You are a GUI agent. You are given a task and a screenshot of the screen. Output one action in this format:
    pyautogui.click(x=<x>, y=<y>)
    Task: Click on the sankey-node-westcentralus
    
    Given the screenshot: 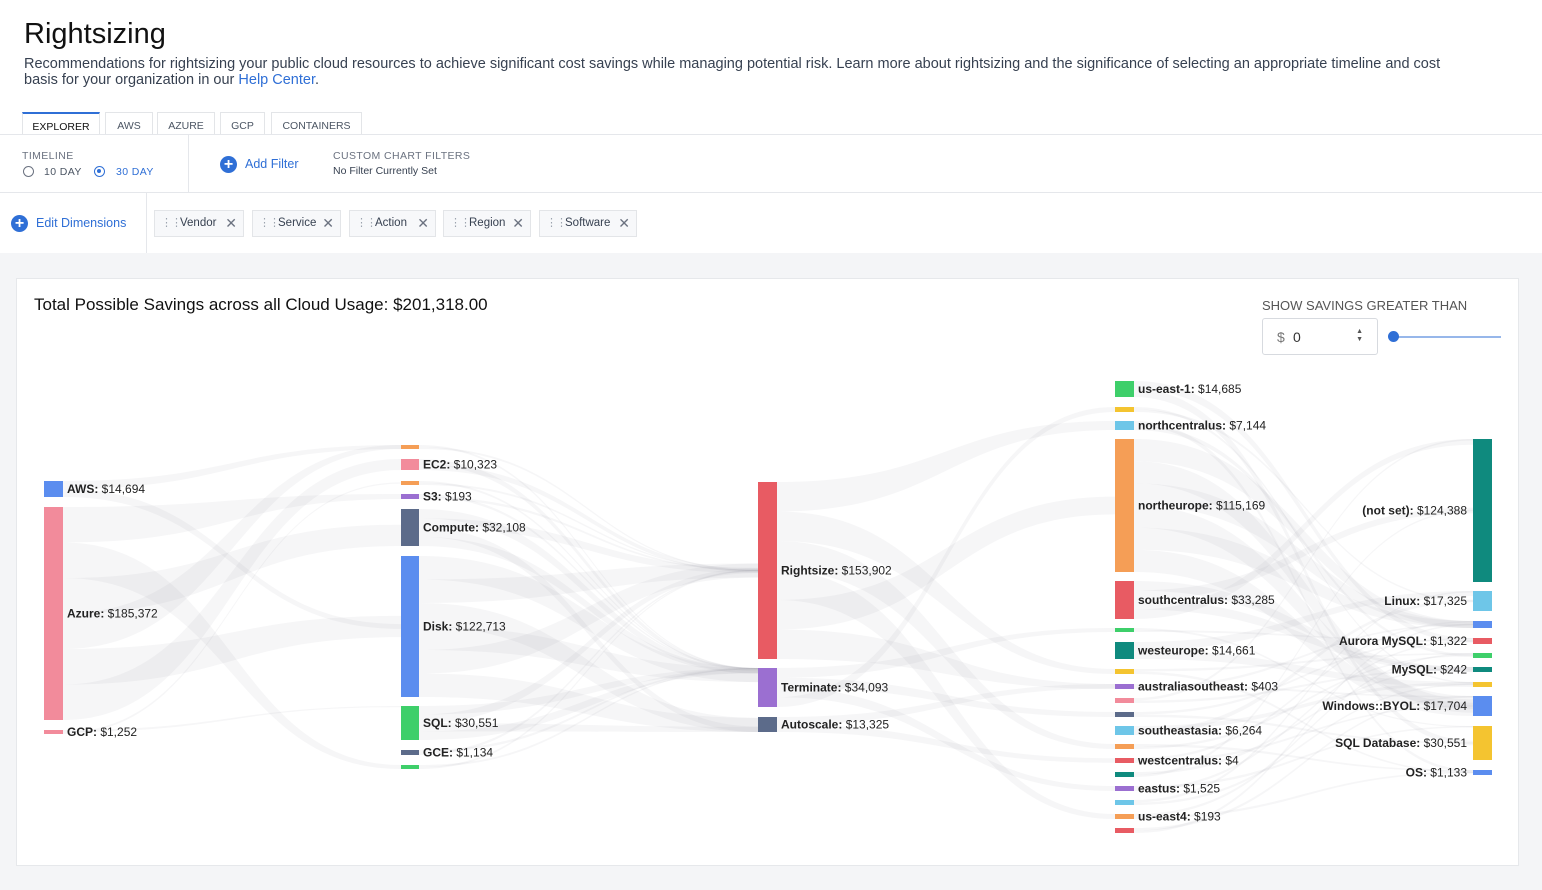 What is the action you would take?
    pyautogui.click(x=1124, y=760)
    